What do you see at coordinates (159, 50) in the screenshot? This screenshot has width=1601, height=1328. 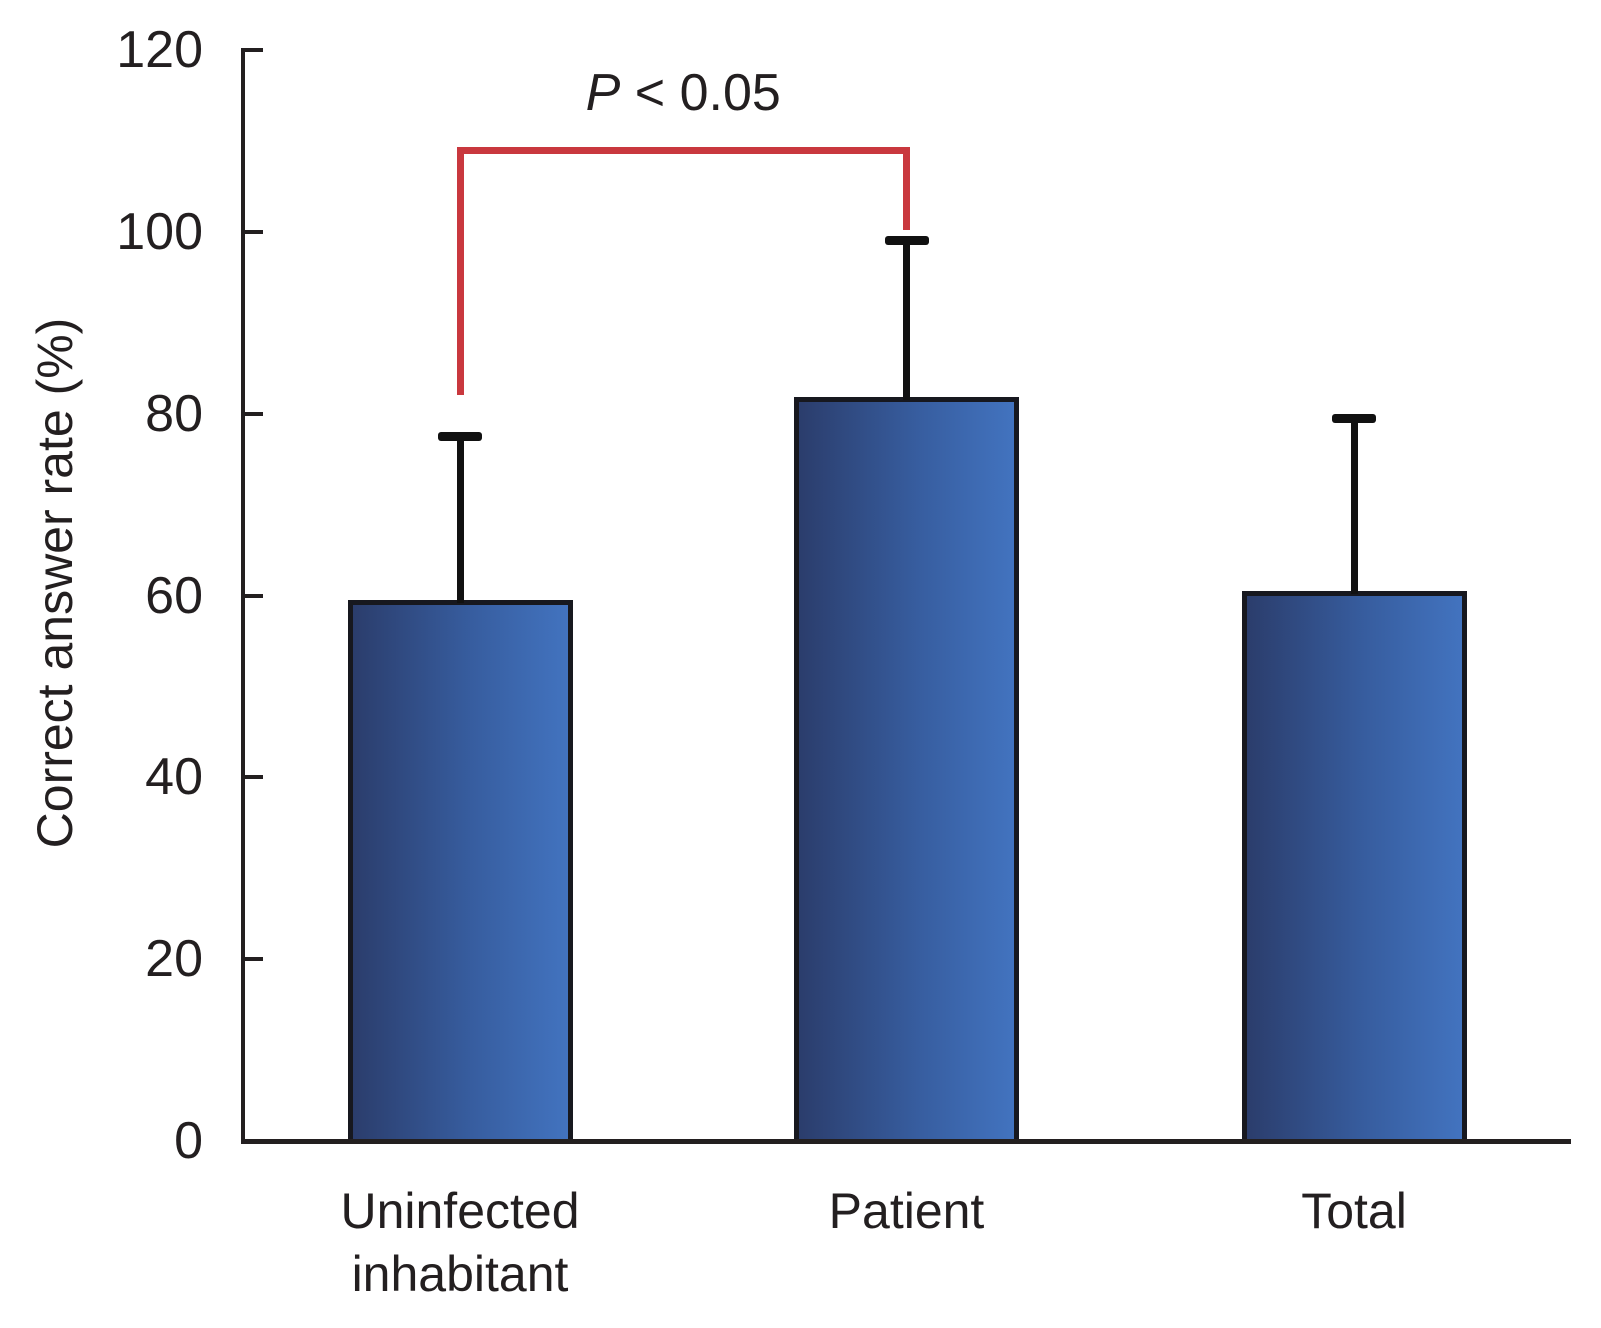 I see `y-tick-label: 120` at bounding box center [159, 50].